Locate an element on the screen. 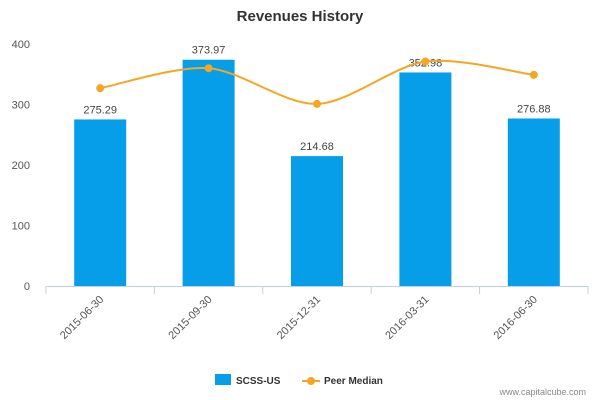 The image size is (600, 400). bar-data-label: 373.97 is located at coordinates (209, 51).